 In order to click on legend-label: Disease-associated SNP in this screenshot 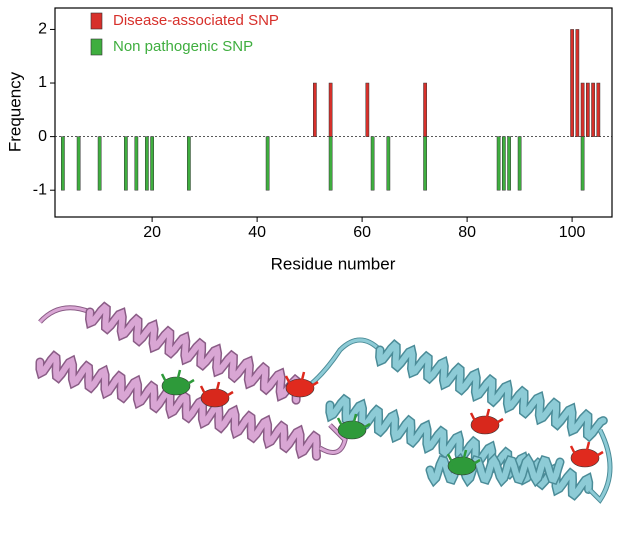, I will do `click(196, 20)`.